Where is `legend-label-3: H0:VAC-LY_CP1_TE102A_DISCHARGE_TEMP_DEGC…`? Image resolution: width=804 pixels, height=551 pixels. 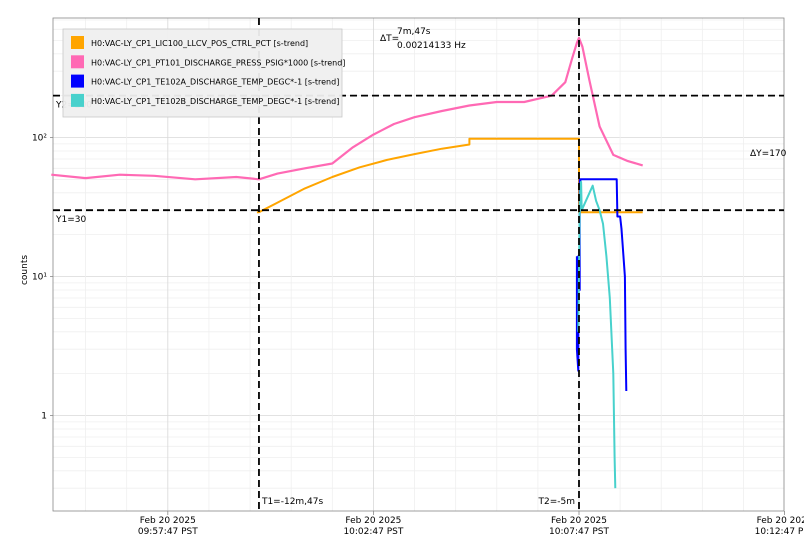 legend-label-3: H0:VAC-LY_CP1_TE102A_DISCHARGE_TEMP_DEGC… is located at coordinates (215, 82).